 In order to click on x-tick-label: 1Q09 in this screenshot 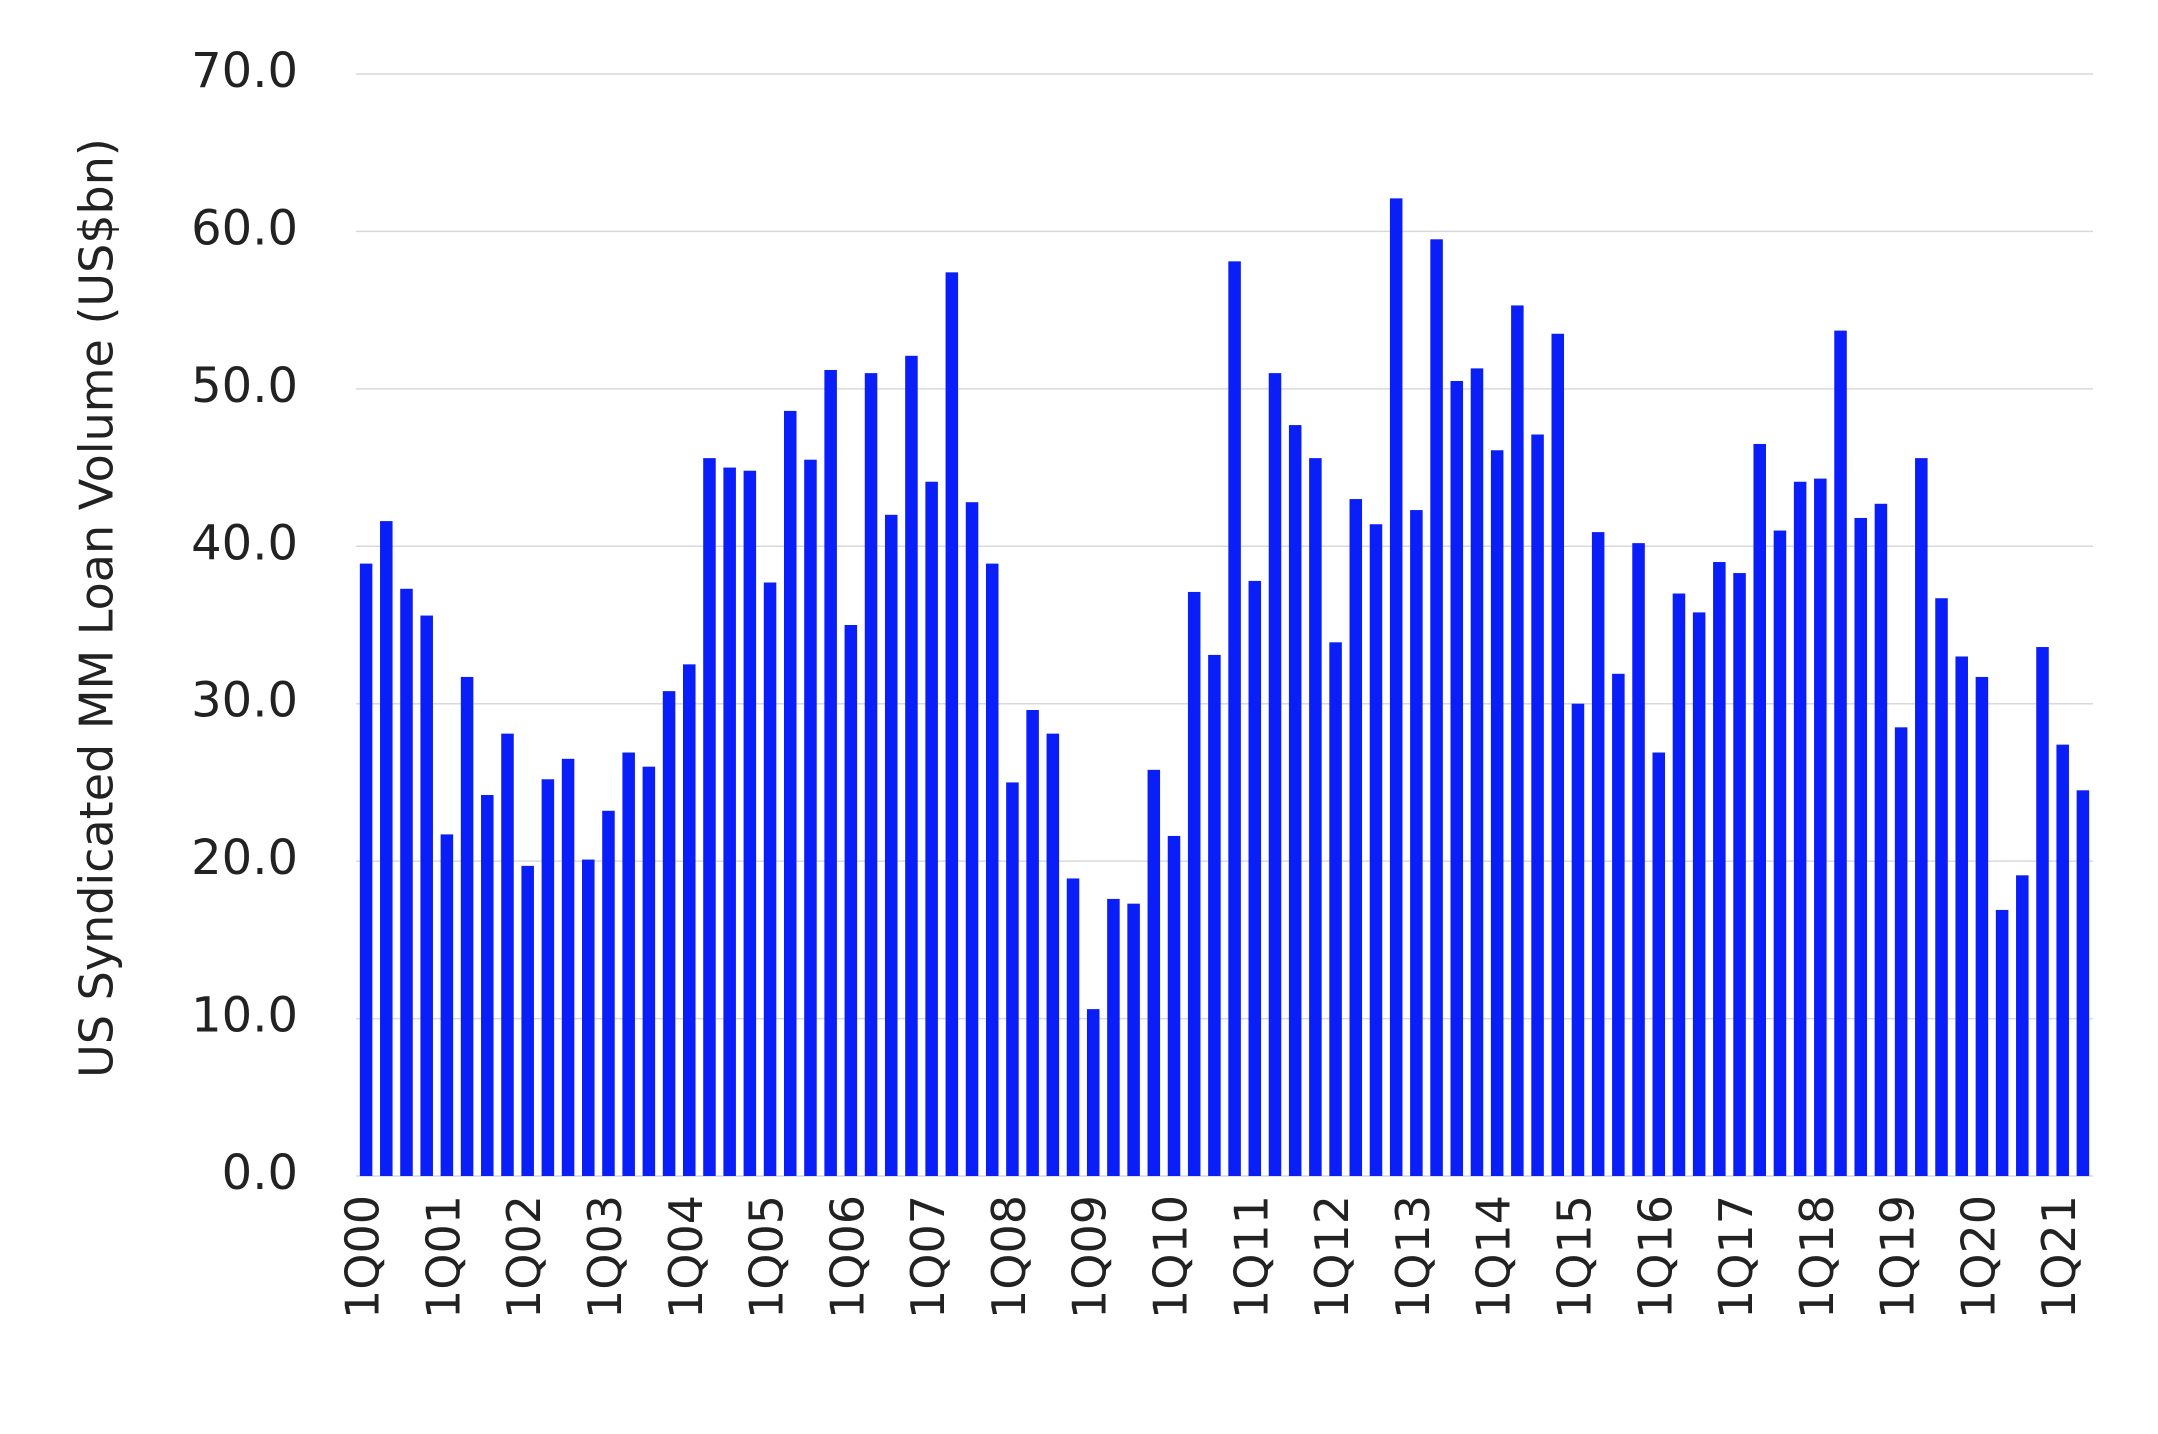, I will do `click(1090, 1257)`.